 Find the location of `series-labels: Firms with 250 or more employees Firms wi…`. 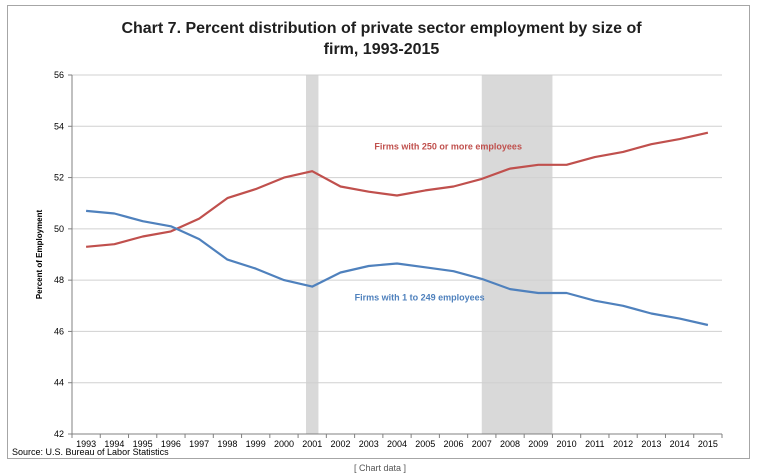

series-labels: Firms with 250 or more employees Firms wi… is located at coordinates (438, 222).